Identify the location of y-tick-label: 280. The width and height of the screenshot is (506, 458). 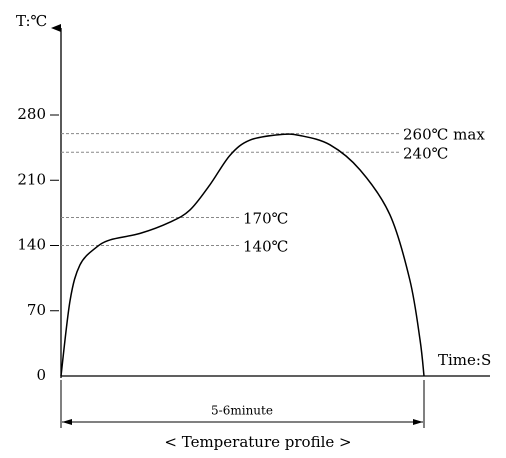
(31, 114).